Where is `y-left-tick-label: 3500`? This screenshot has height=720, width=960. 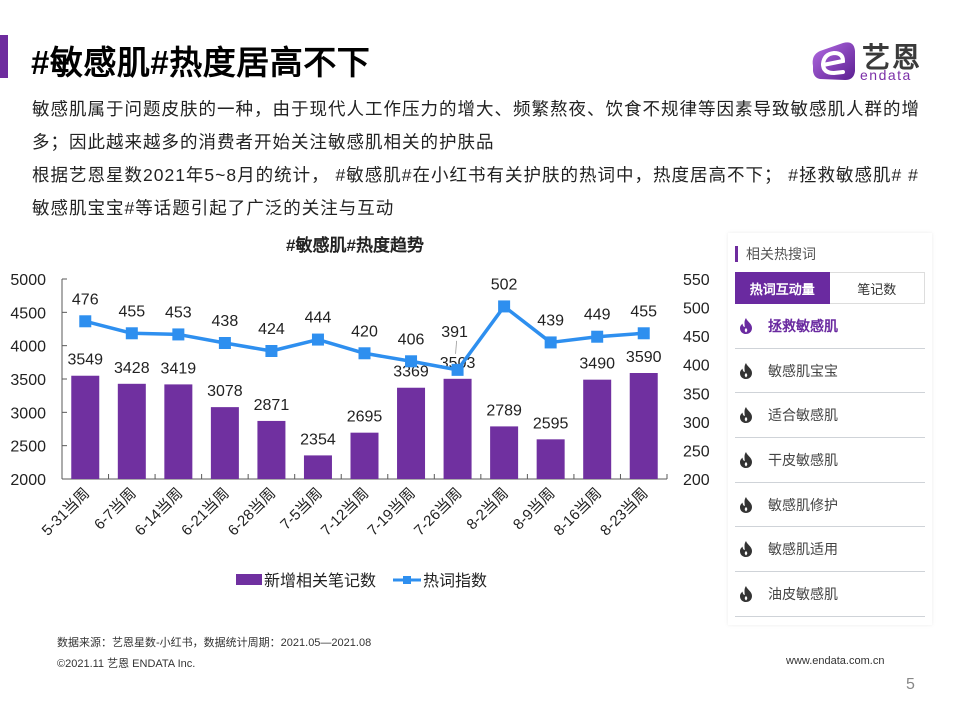 y-left-tick-label: 3500 is located at coordinates (28, 380).